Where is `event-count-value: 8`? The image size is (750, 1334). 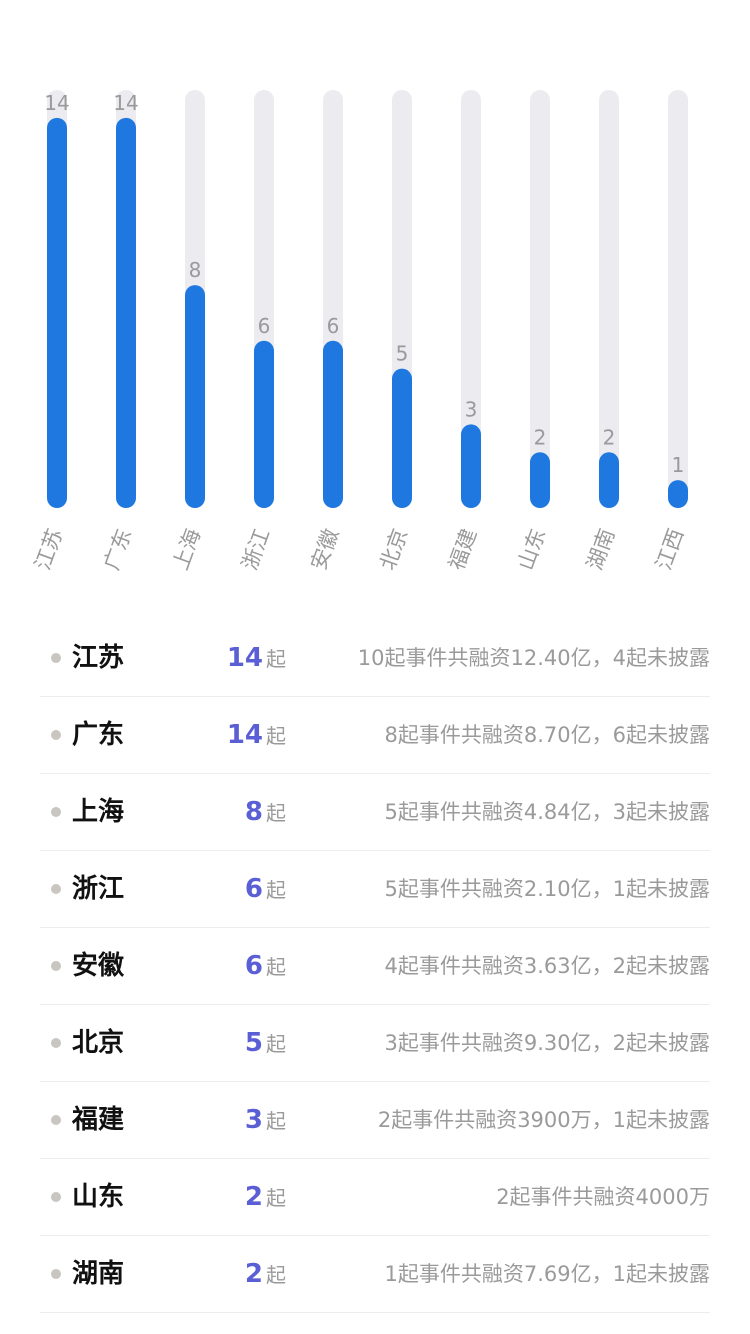
event-count-value: 8 is located at coordinates (253, 812).